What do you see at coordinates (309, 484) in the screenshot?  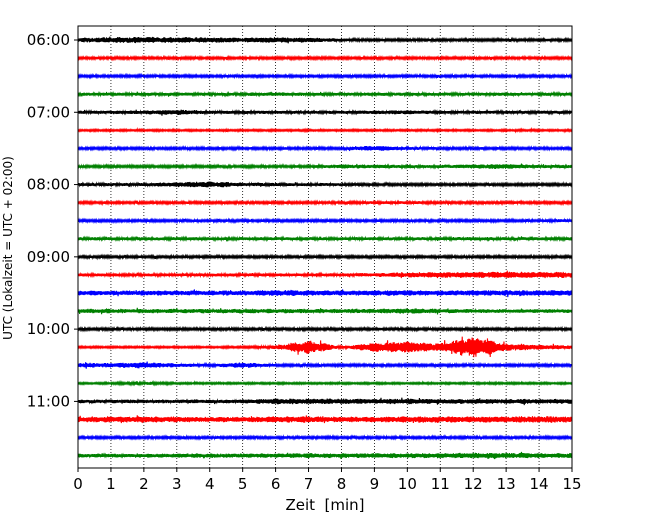 I see `x-tick-label: 7` at bounding box center [309, 484].